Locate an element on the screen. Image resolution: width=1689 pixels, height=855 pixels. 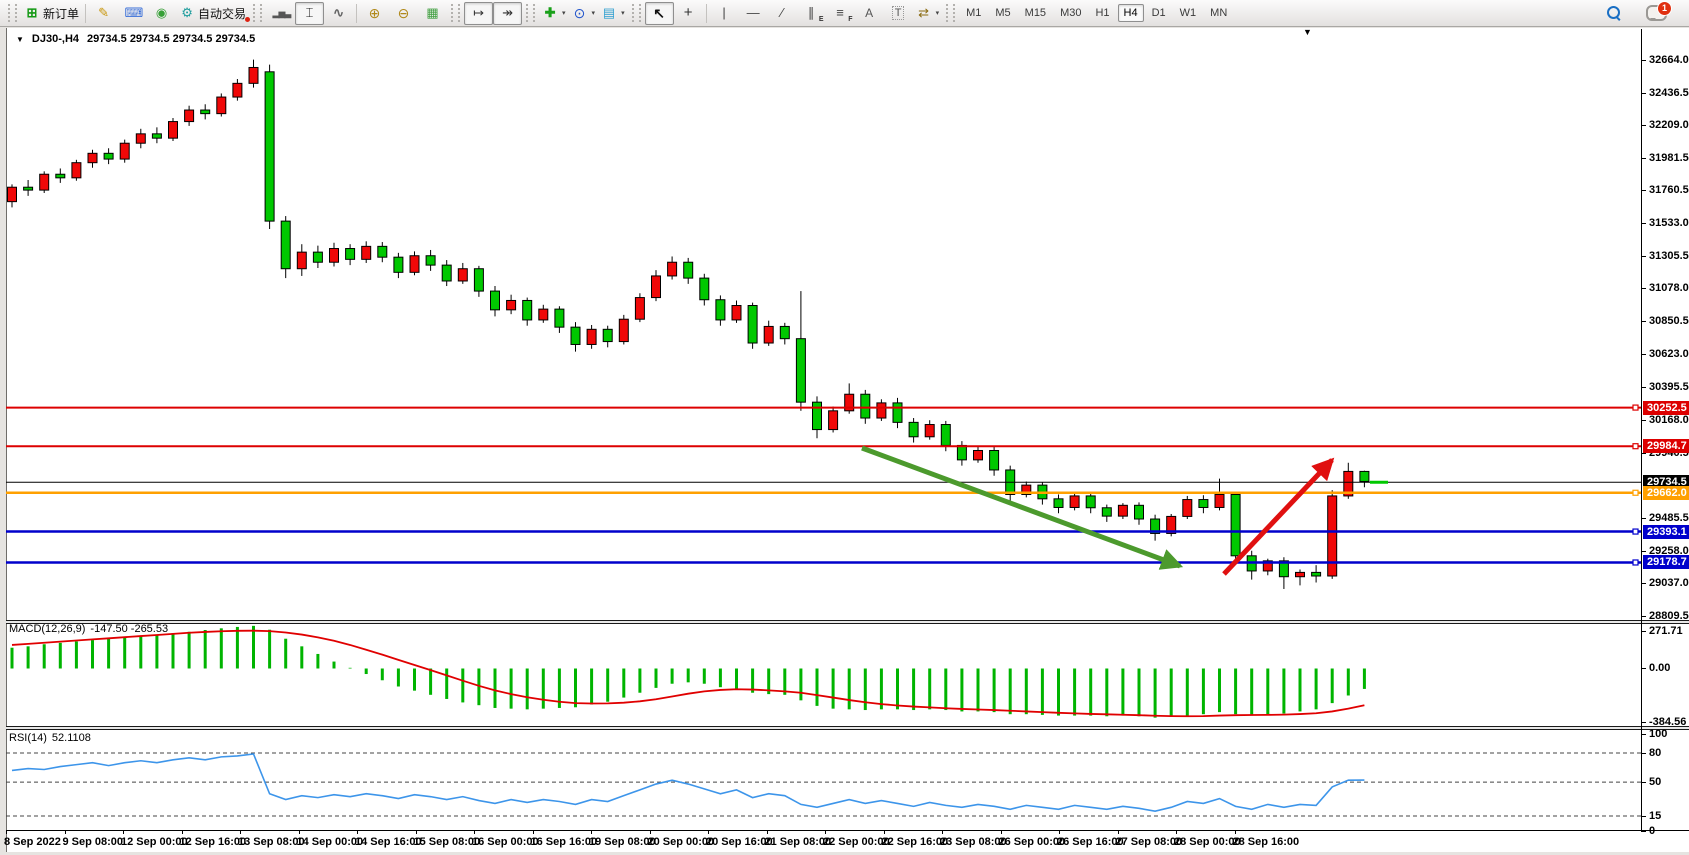
signal-button: ◉ is located at coordinates (161, 13).